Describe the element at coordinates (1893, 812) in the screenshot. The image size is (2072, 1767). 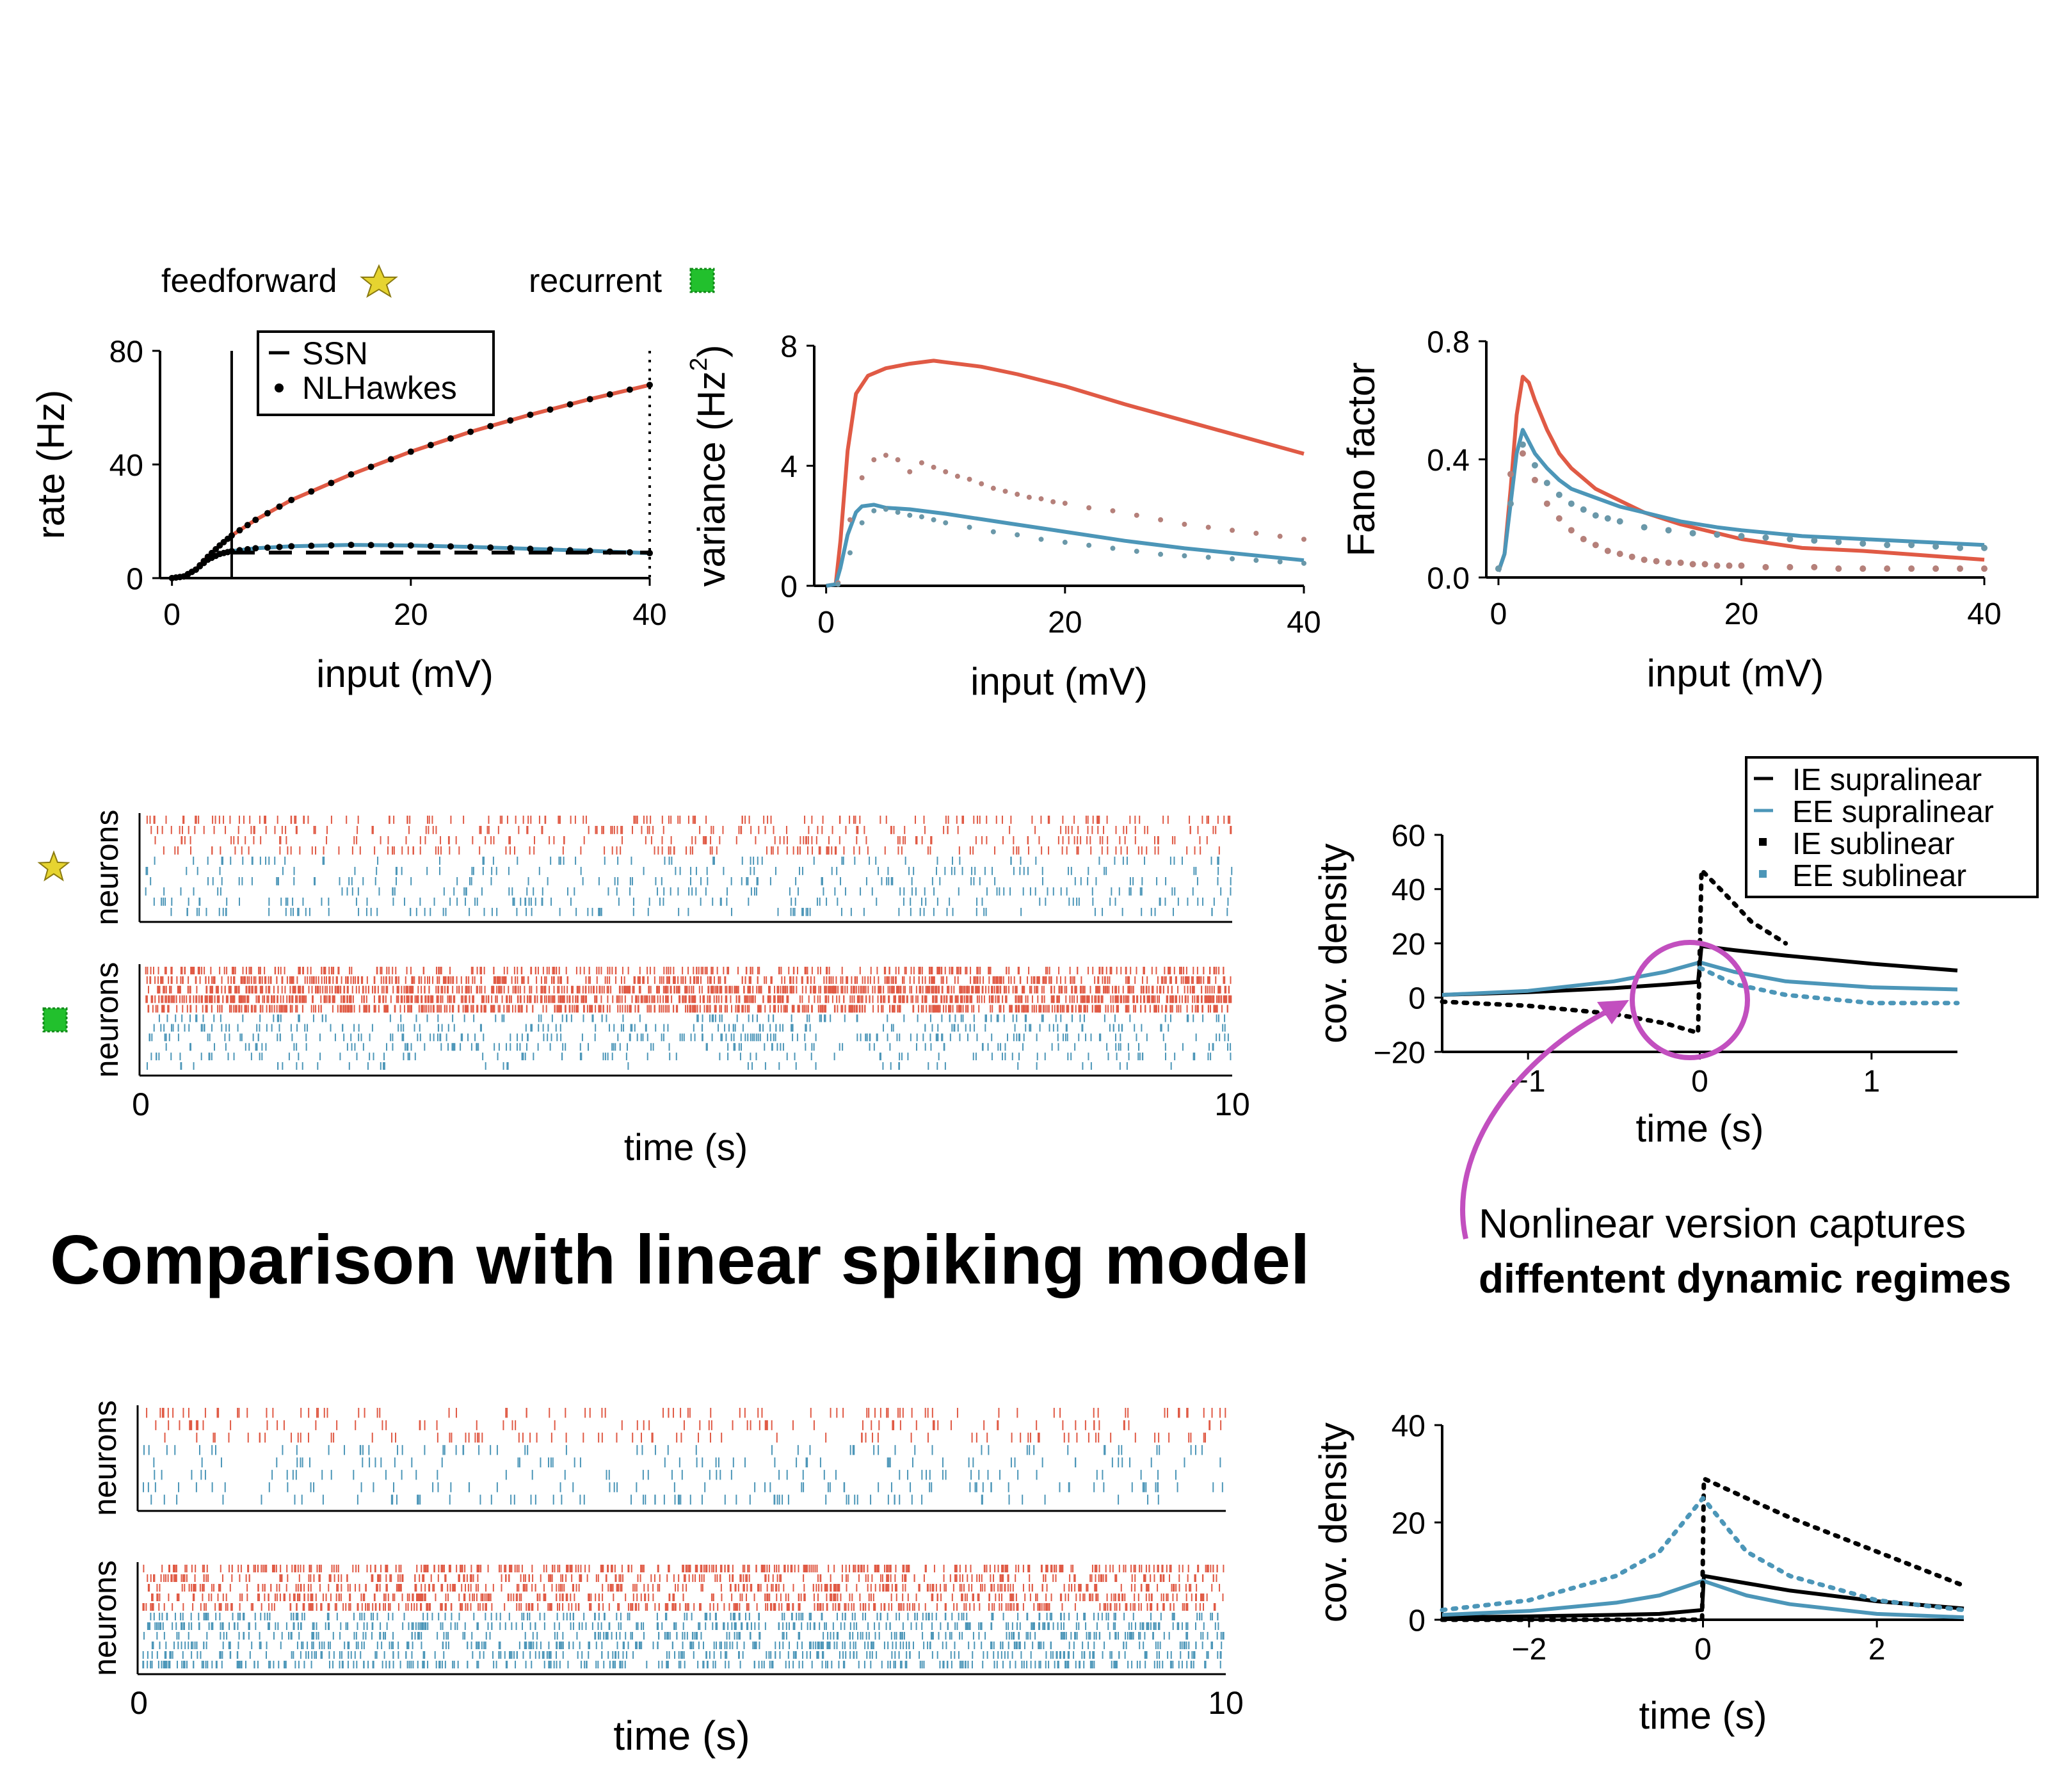
I see `legend-label: EE supralinear` at that location.